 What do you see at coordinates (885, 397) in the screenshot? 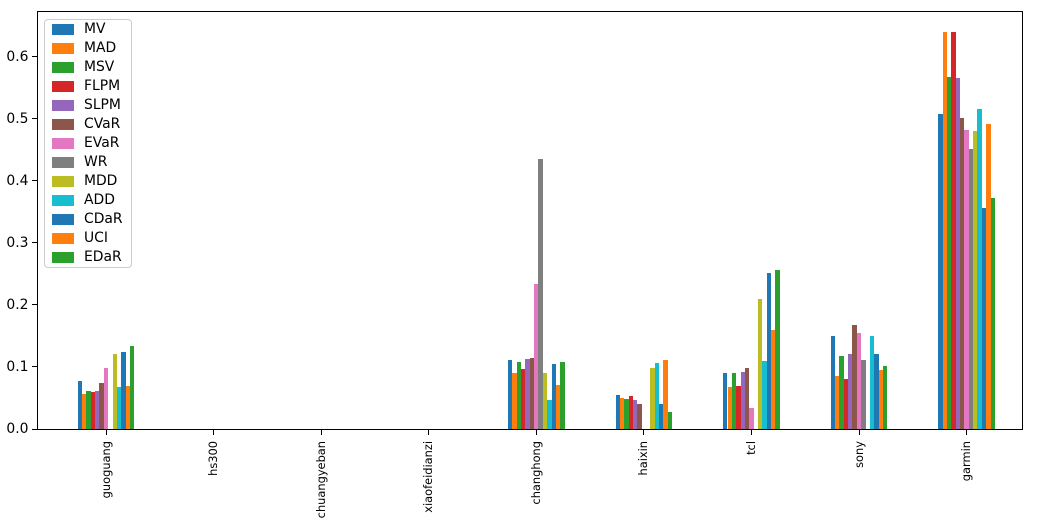
I see `bar-EDaR-sony` at bounding box center [885, 397].